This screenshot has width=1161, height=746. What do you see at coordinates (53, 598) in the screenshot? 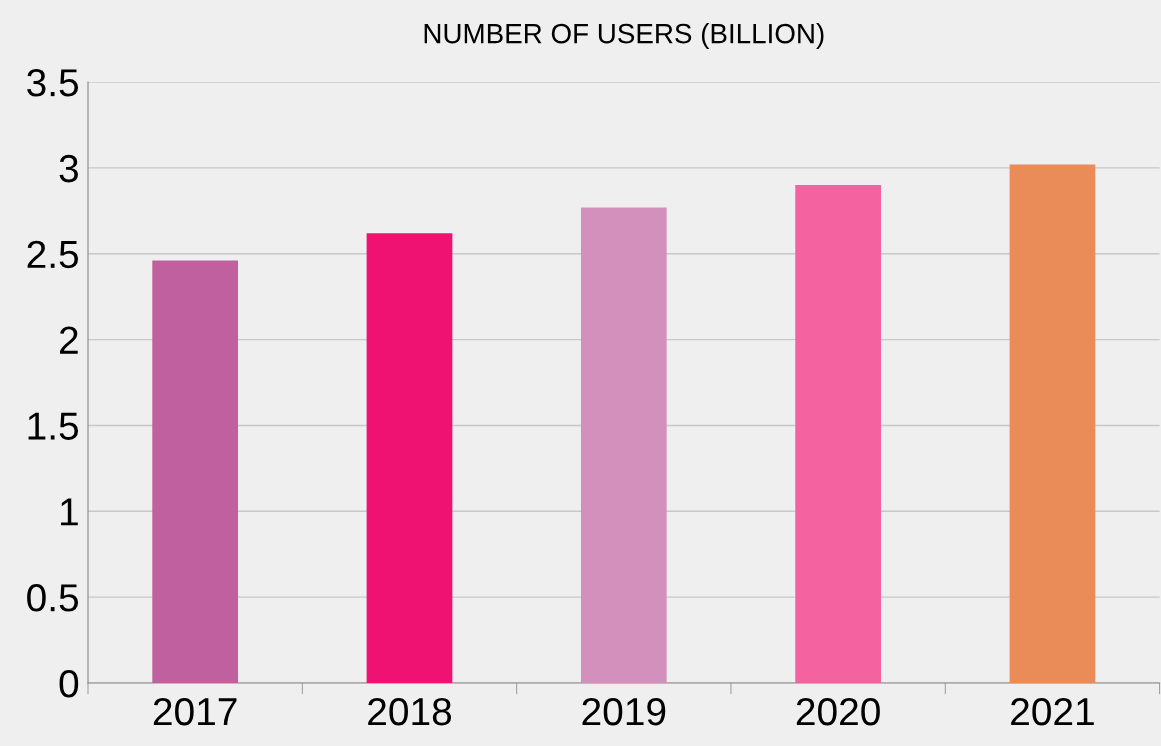
I see `y-tick-label: 0.5` at bounding box center [53, 598].